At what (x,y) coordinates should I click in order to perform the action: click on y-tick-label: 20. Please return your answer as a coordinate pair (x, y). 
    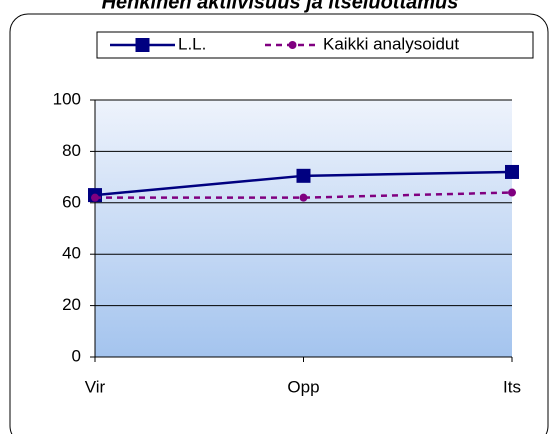
    Looking at the image, I should click on (71, 304).